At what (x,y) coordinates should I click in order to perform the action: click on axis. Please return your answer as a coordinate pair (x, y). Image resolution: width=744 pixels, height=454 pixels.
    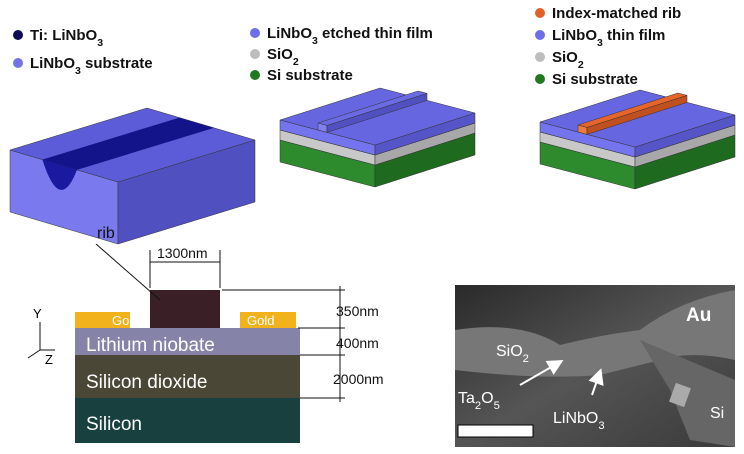
    Looking at the image, I should click on (34, 354).